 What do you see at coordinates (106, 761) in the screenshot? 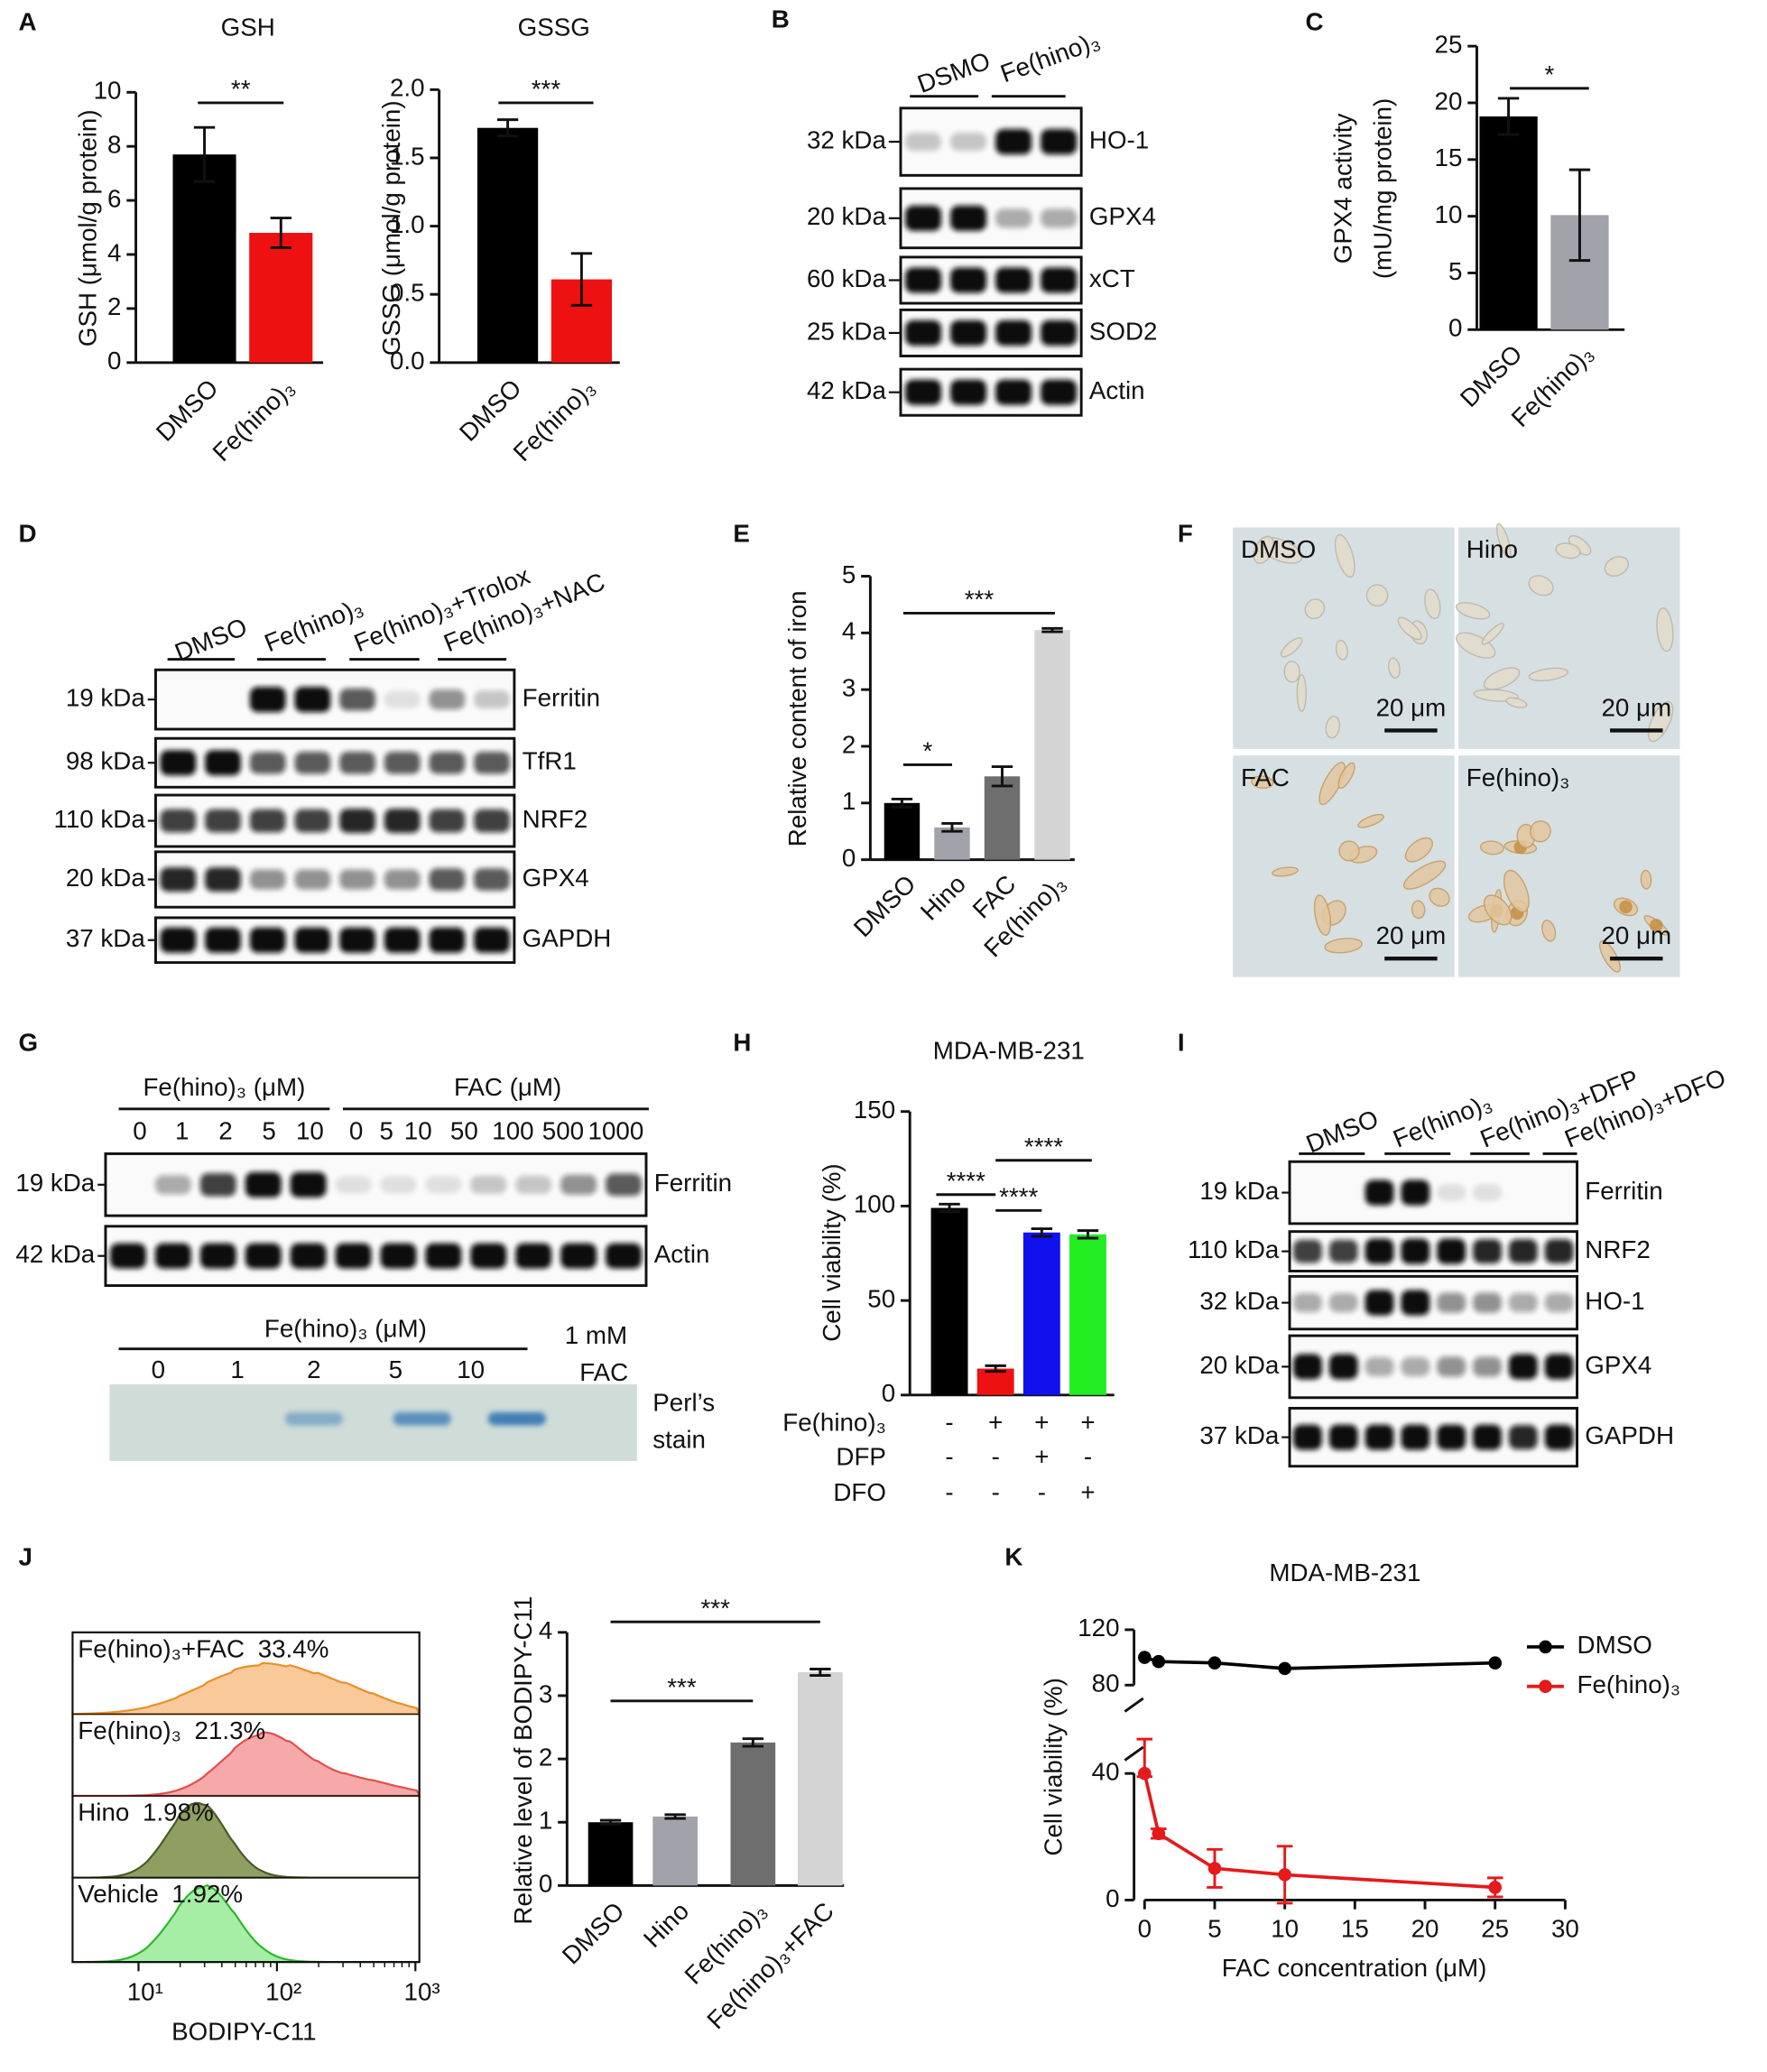
I see `kda-label: 98 kDa` at bounding box center [106, 761].